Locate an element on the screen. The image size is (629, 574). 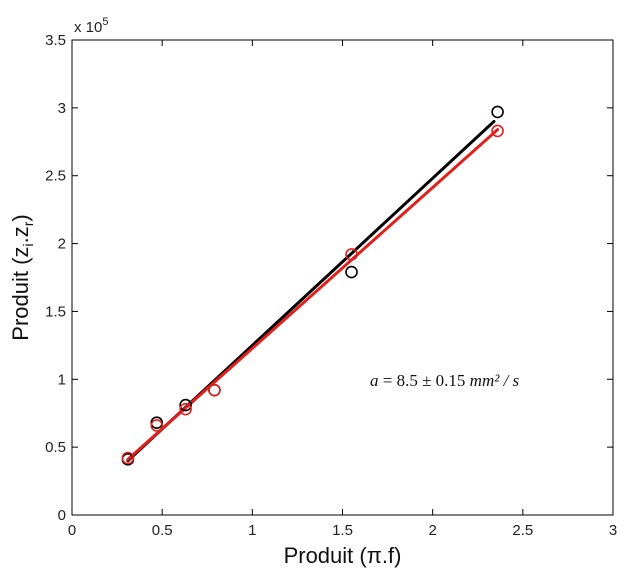
y-tick-label: 1 is located at coordinates (62, 379).